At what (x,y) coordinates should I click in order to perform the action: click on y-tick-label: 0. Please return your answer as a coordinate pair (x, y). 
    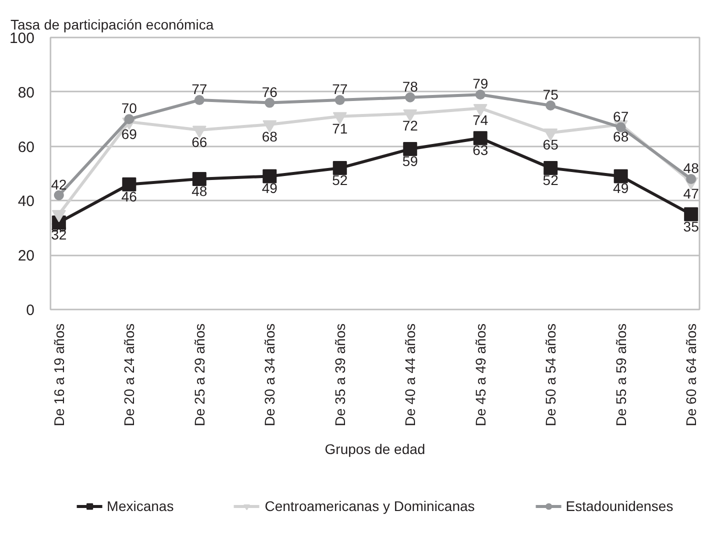
    Looking at the image, I should click on (30, 310).